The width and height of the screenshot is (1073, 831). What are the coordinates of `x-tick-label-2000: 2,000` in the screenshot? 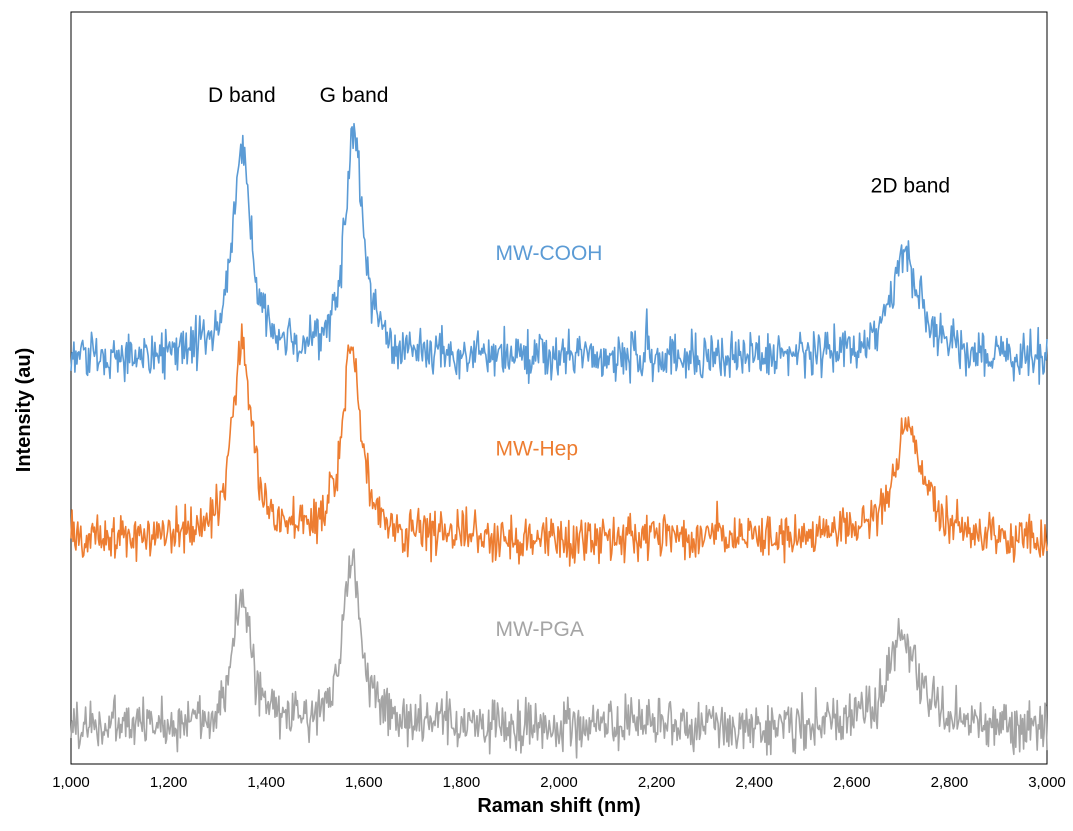 It's located at (559, 782).